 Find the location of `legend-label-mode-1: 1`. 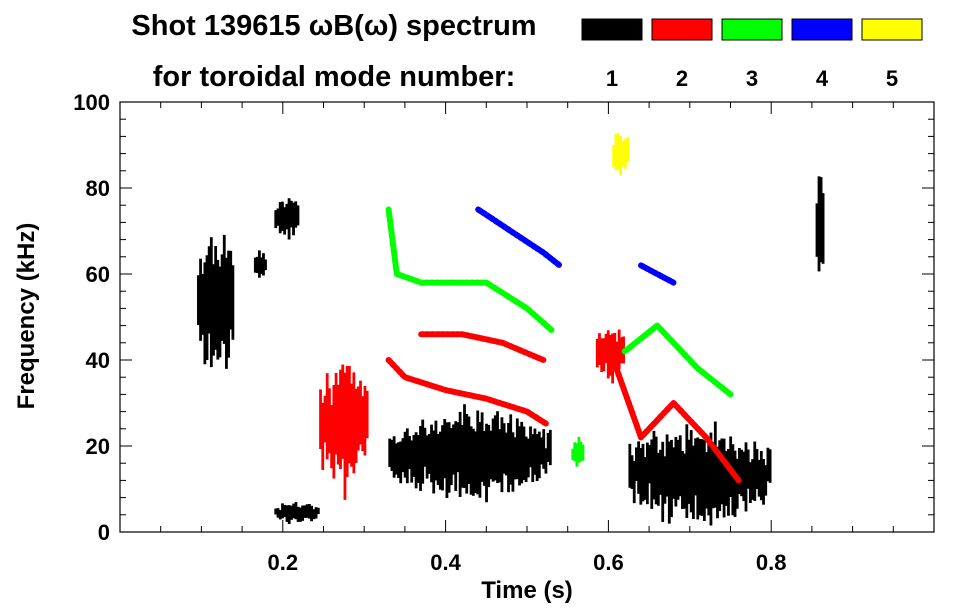

legend-label-mode-1: 1 is located at coordinates (612, 78).